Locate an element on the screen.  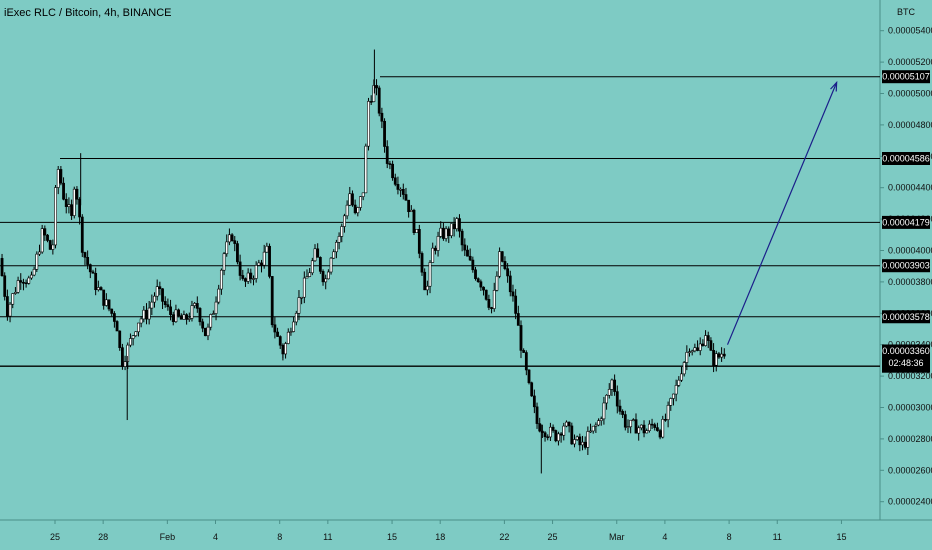
time-tick-label: 25 is located at coordinates (55, 537).